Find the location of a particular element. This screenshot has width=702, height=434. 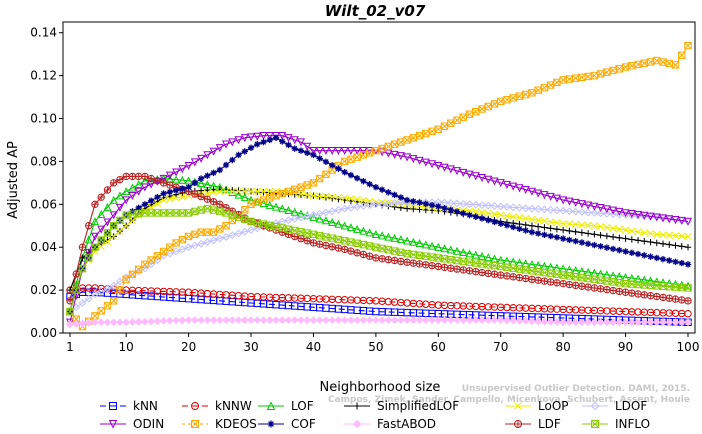

y-tick-label: 0.04 is located at coordinates (43, 247).